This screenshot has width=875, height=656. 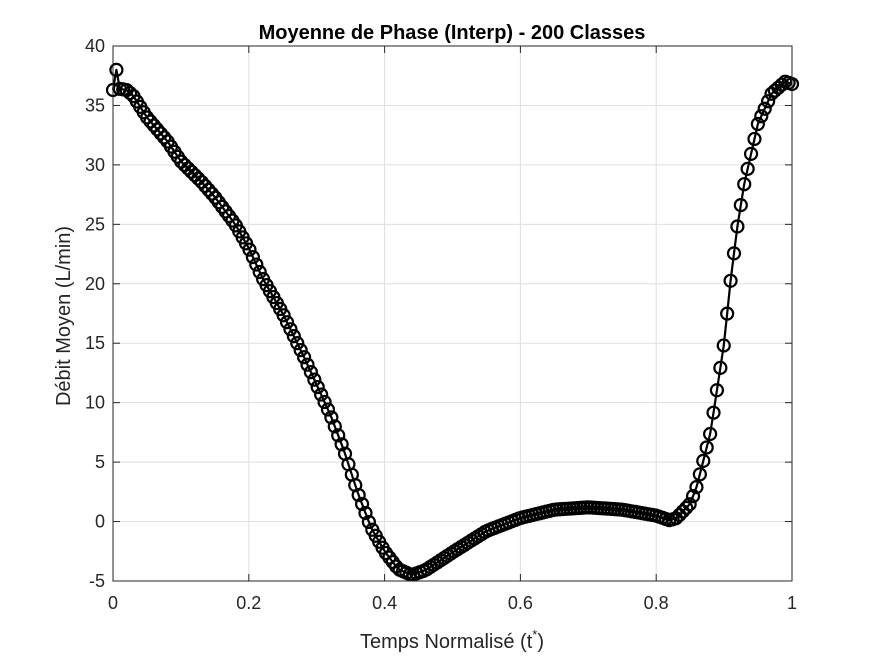 I want to click on x-axis-label-main: Temps Normalisé (t, so click(x=446, y=642).